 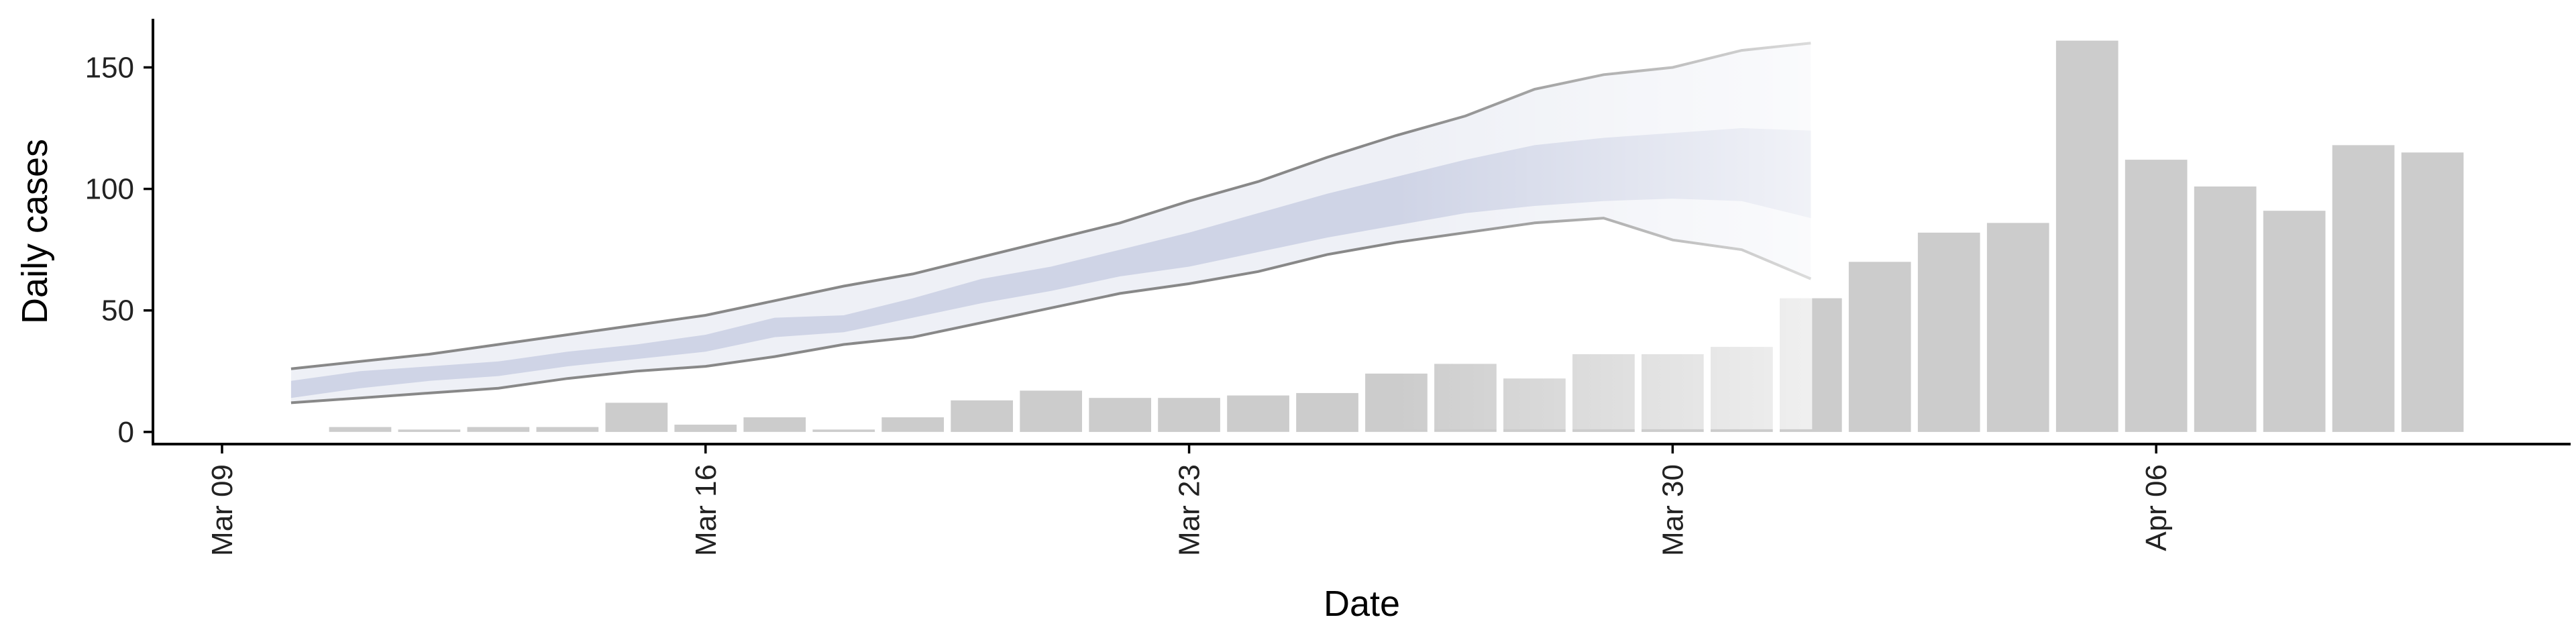 What do you see at coordinates (119, 250) in the screenshot?
I see `y-ticks: 0 50 100 150` at bounding box center [119, 250].